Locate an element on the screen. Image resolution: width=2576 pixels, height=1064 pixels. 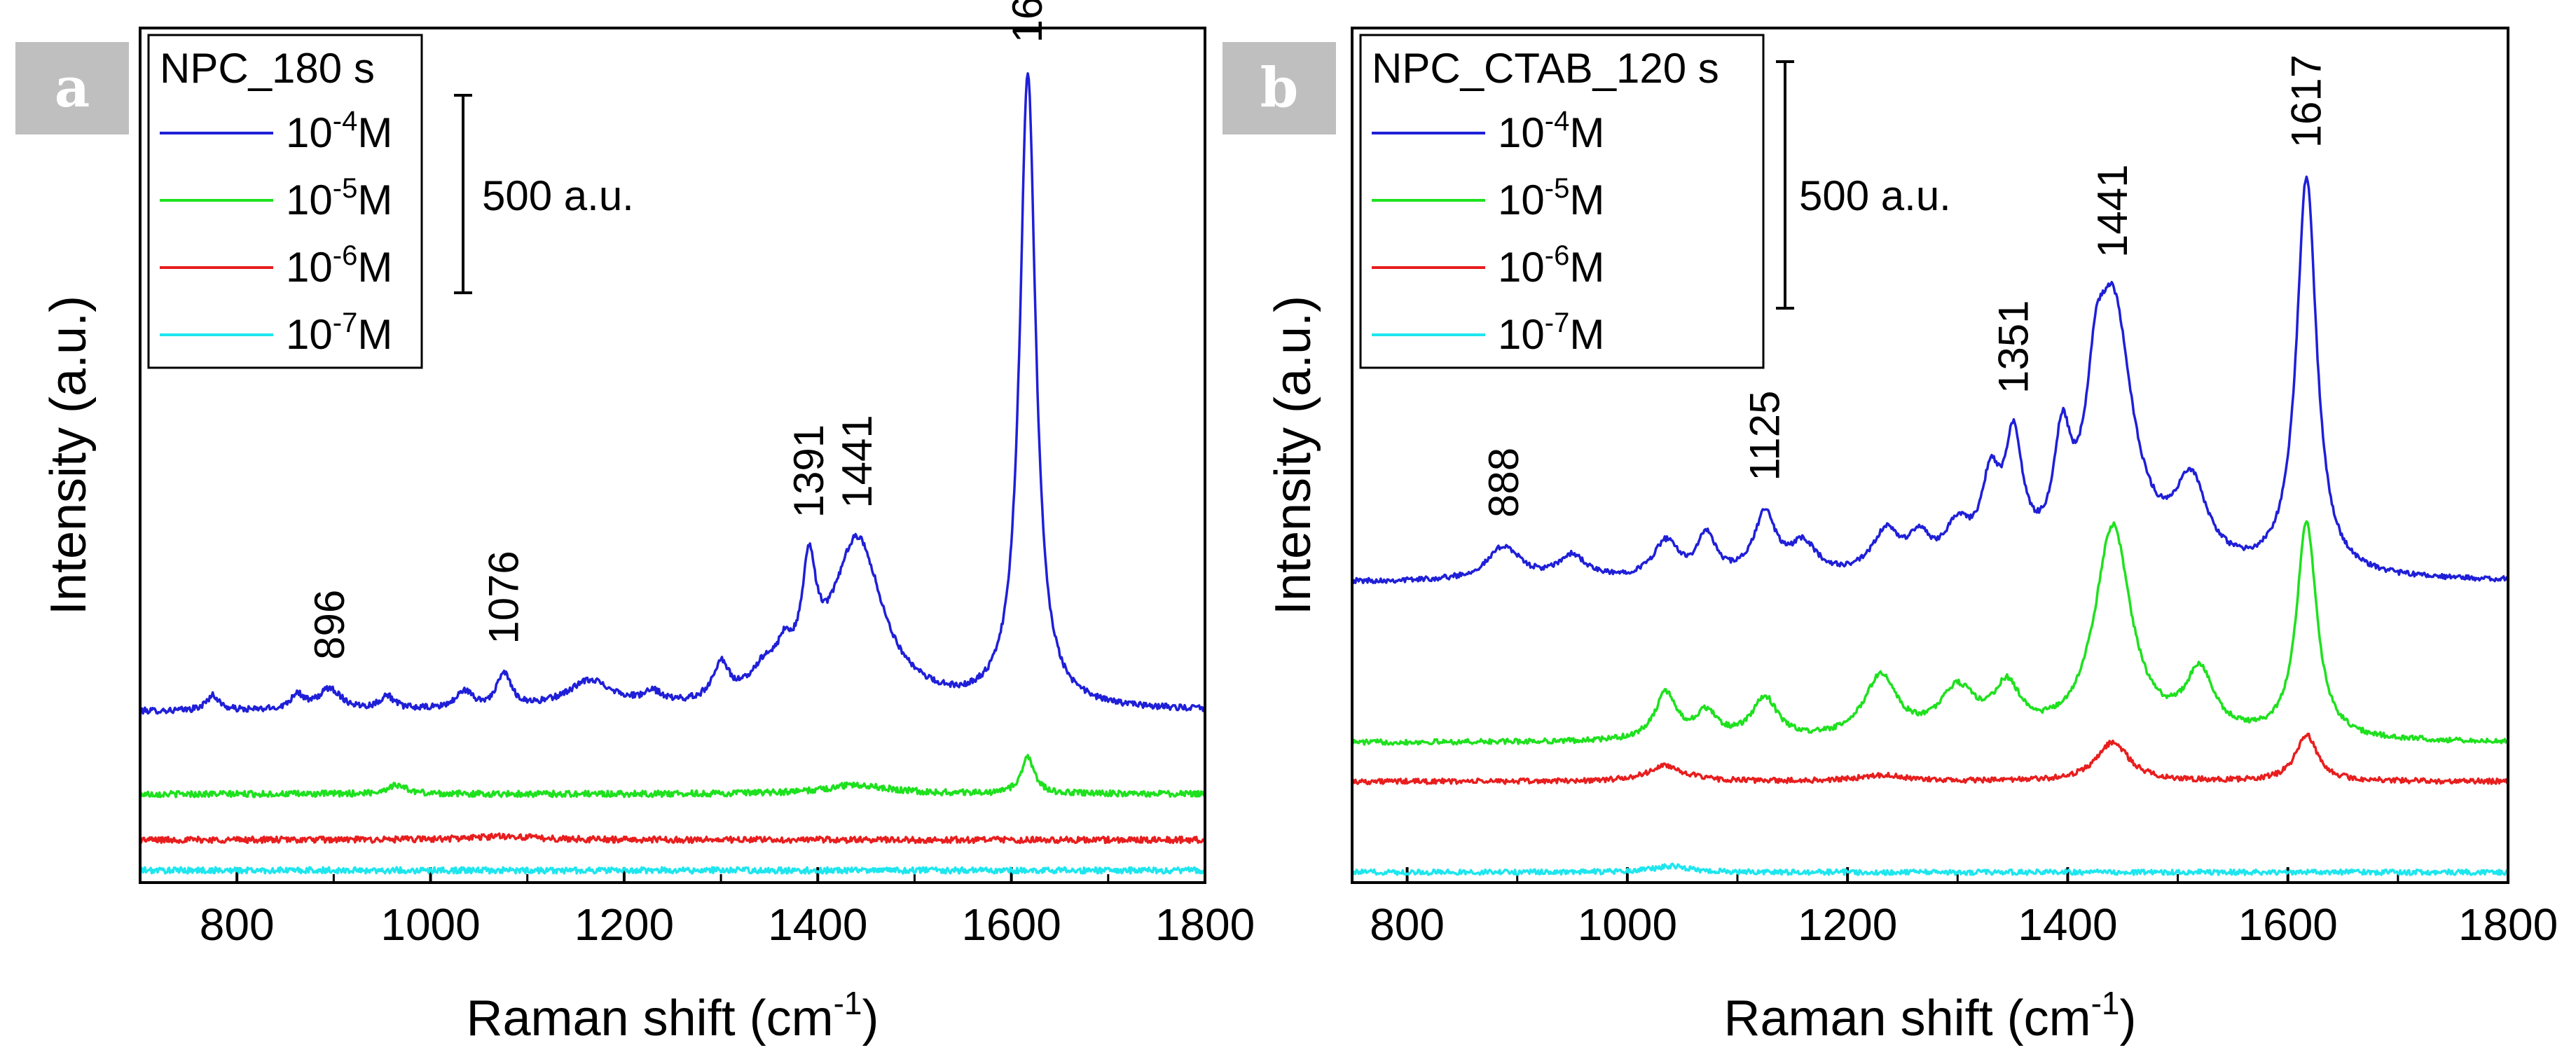
x-axis-title-b: Raman shift (cm-1) is located at coordinates (1930, 1015).